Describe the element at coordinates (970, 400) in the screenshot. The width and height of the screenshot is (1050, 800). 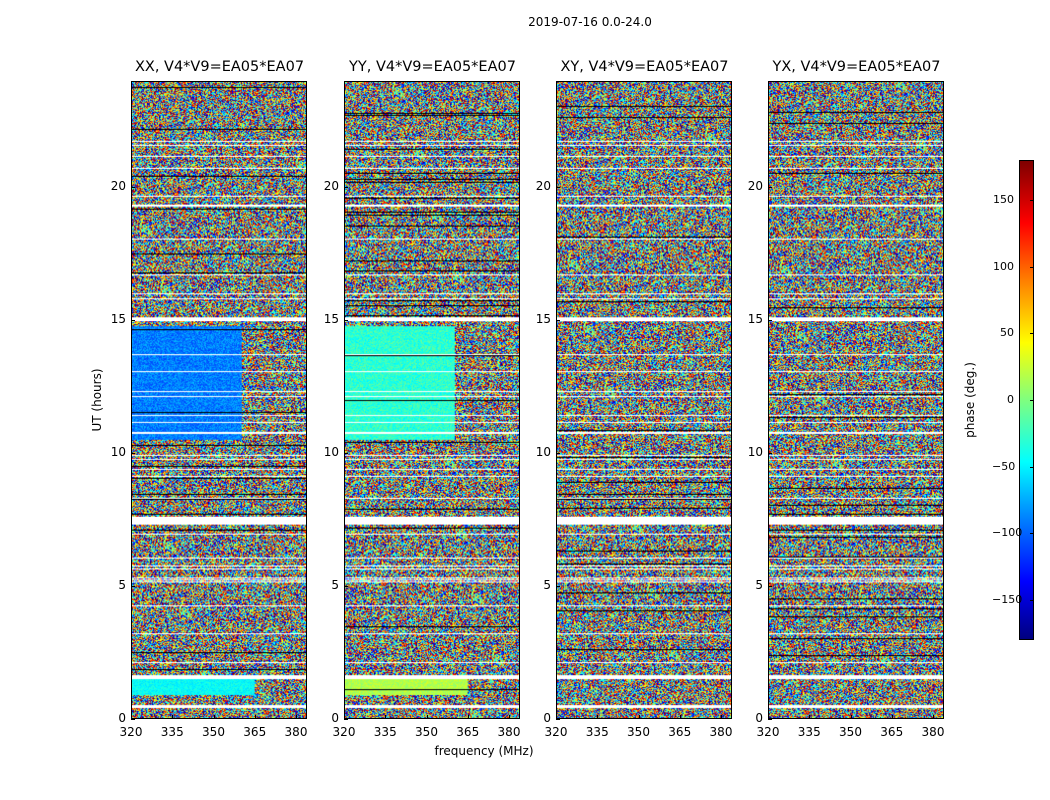
I see `colorbar-label: phase (deg.)` at that location.